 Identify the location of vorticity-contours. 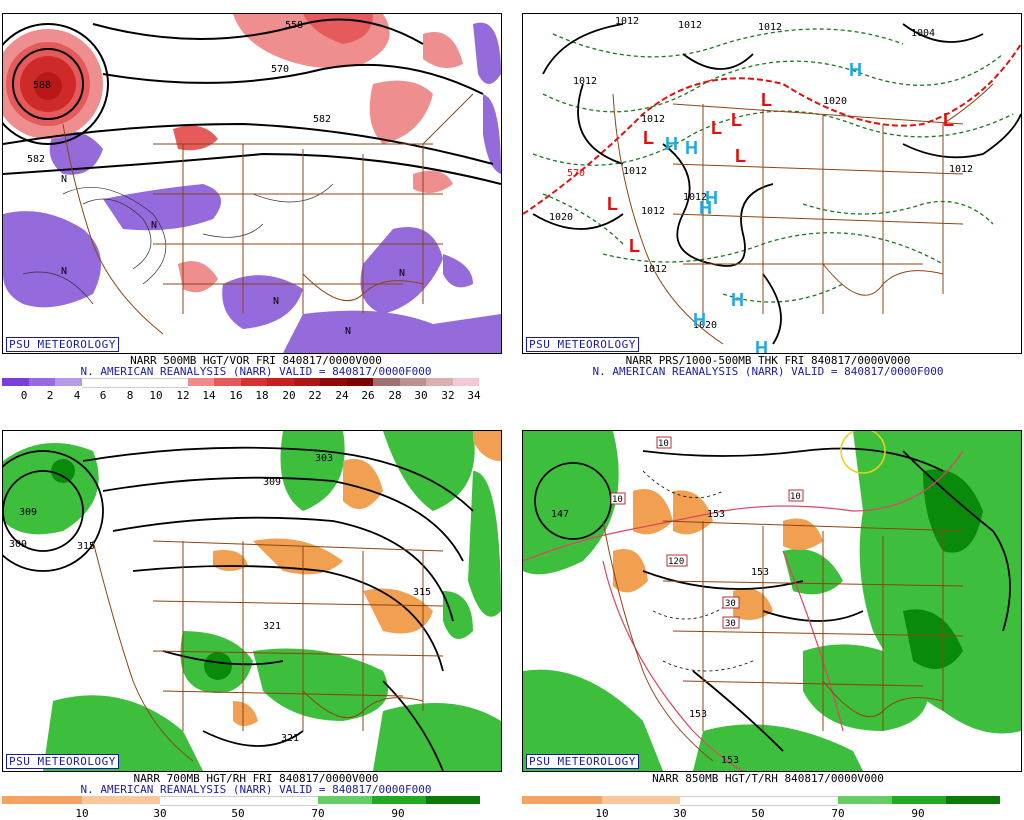
(178, 244).